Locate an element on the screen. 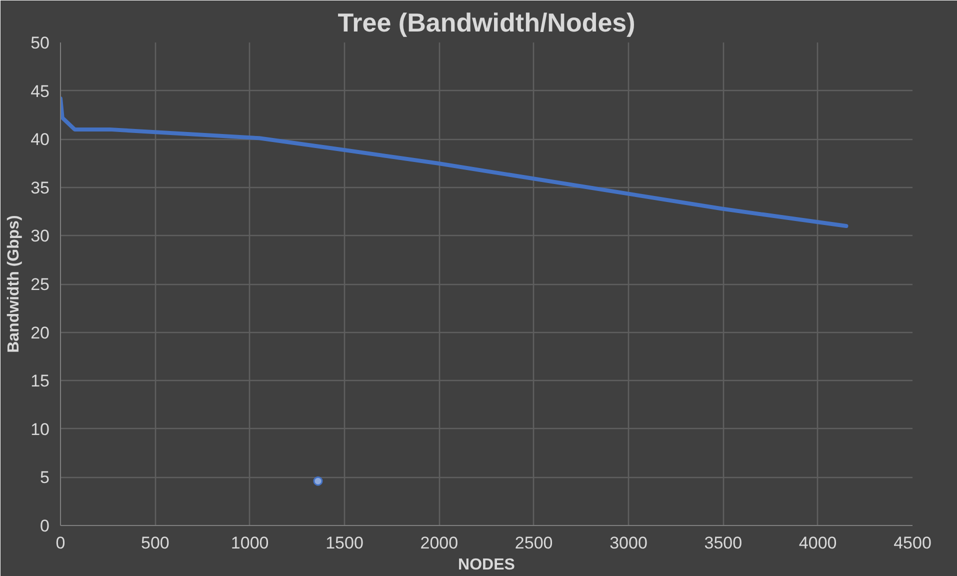  x-tick-label: 1000 is located at coordinates (249, 543).